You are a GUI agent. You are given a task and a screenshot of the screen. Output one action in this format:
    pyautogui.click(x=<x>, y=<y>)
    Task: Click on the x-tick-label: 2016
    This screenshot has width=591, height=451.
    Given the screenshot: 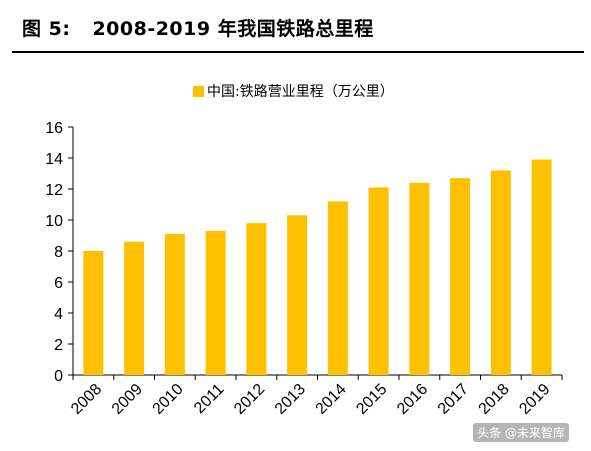 What is the action you would take?
    pyautogui.click(x=412, y=399)
    